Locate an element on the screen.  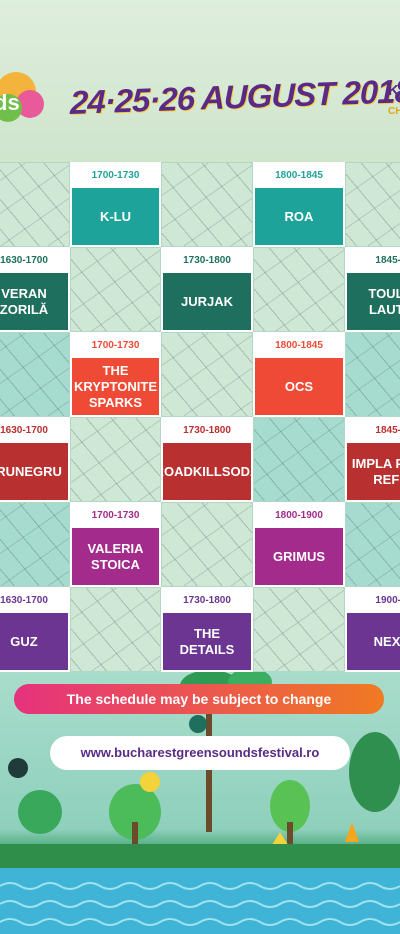
festival-logo-icon: ds is located at coordinates (22, 97).